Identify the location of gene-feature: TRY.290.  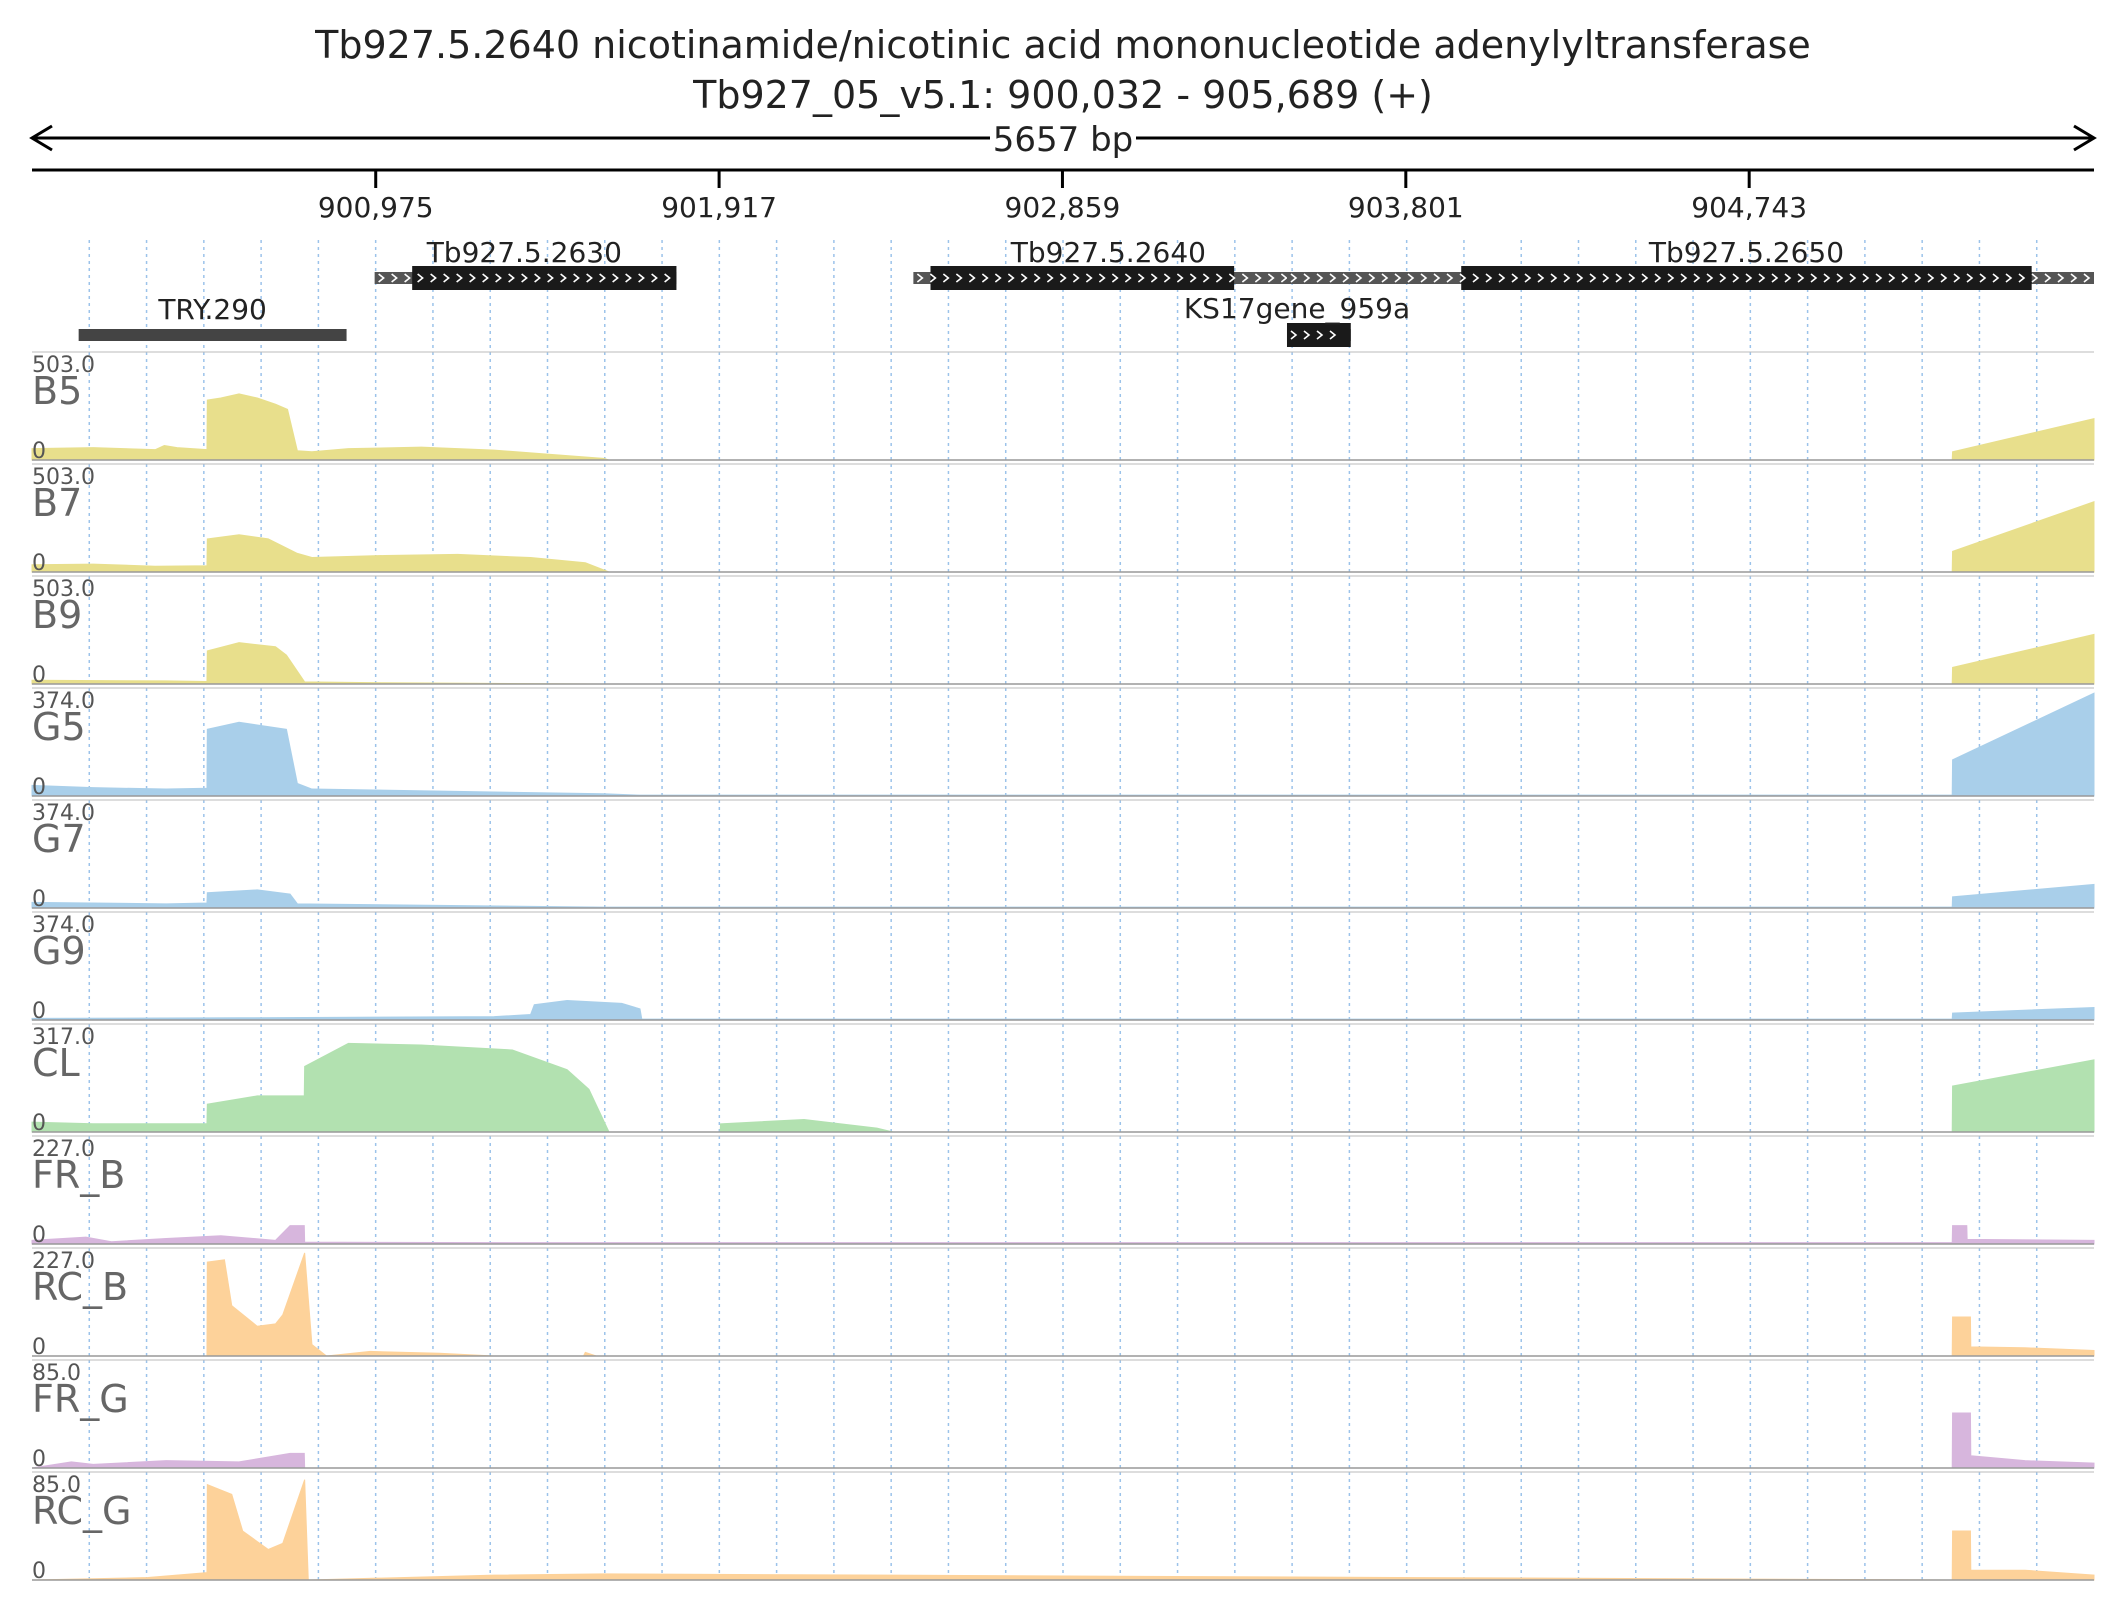
(212, 317).